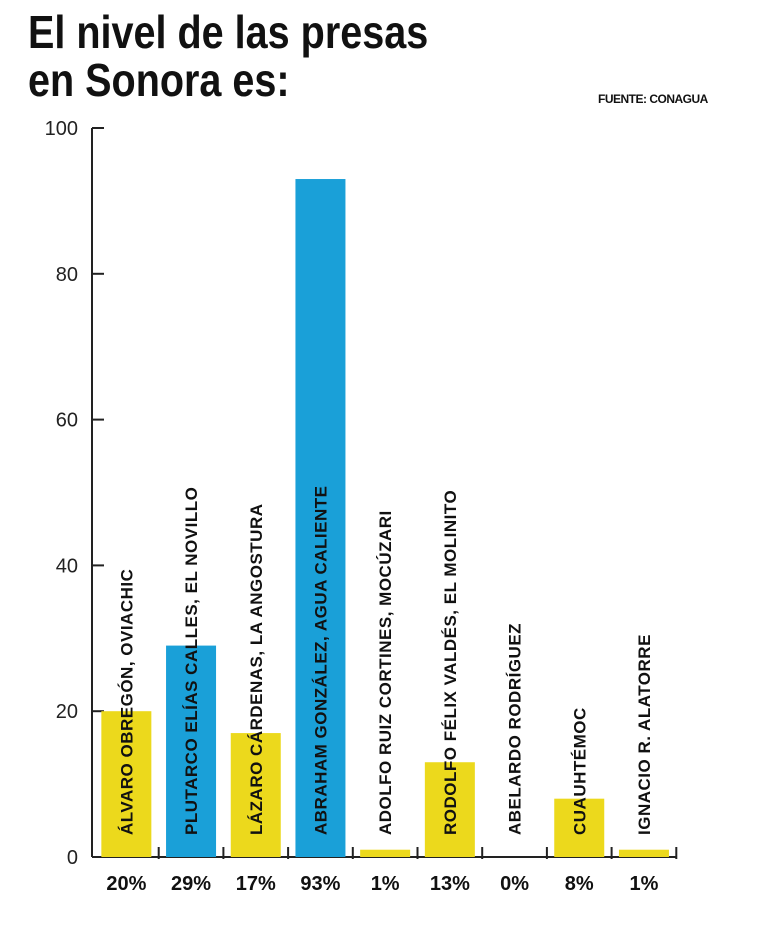 The height and width of the screenshot is (946, 768). I want to click on chart-title-line-1: El nivel de las presas, so click(228, 32).